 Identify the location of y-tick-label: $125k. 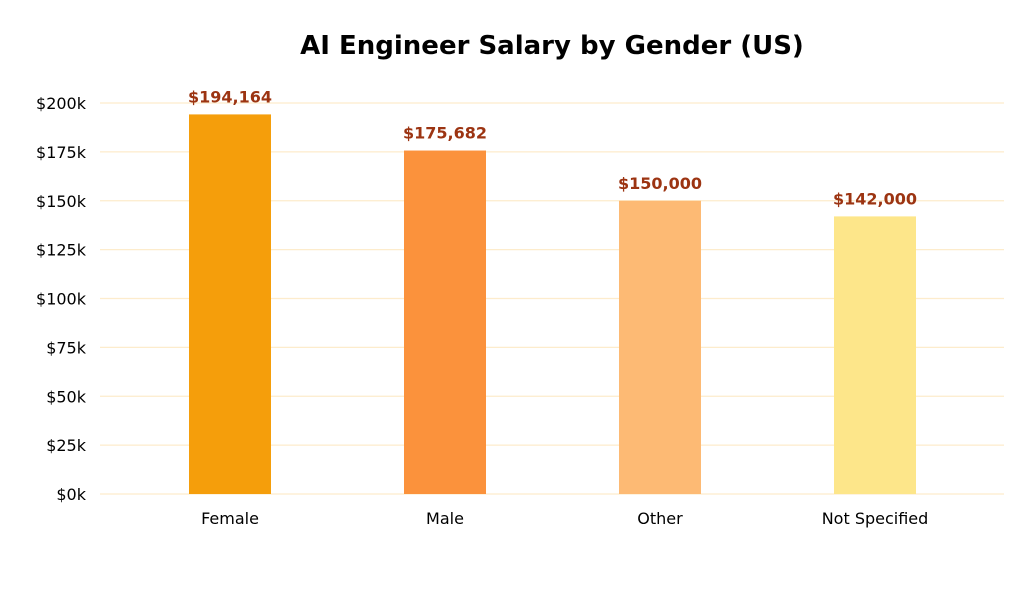
(61, 250).